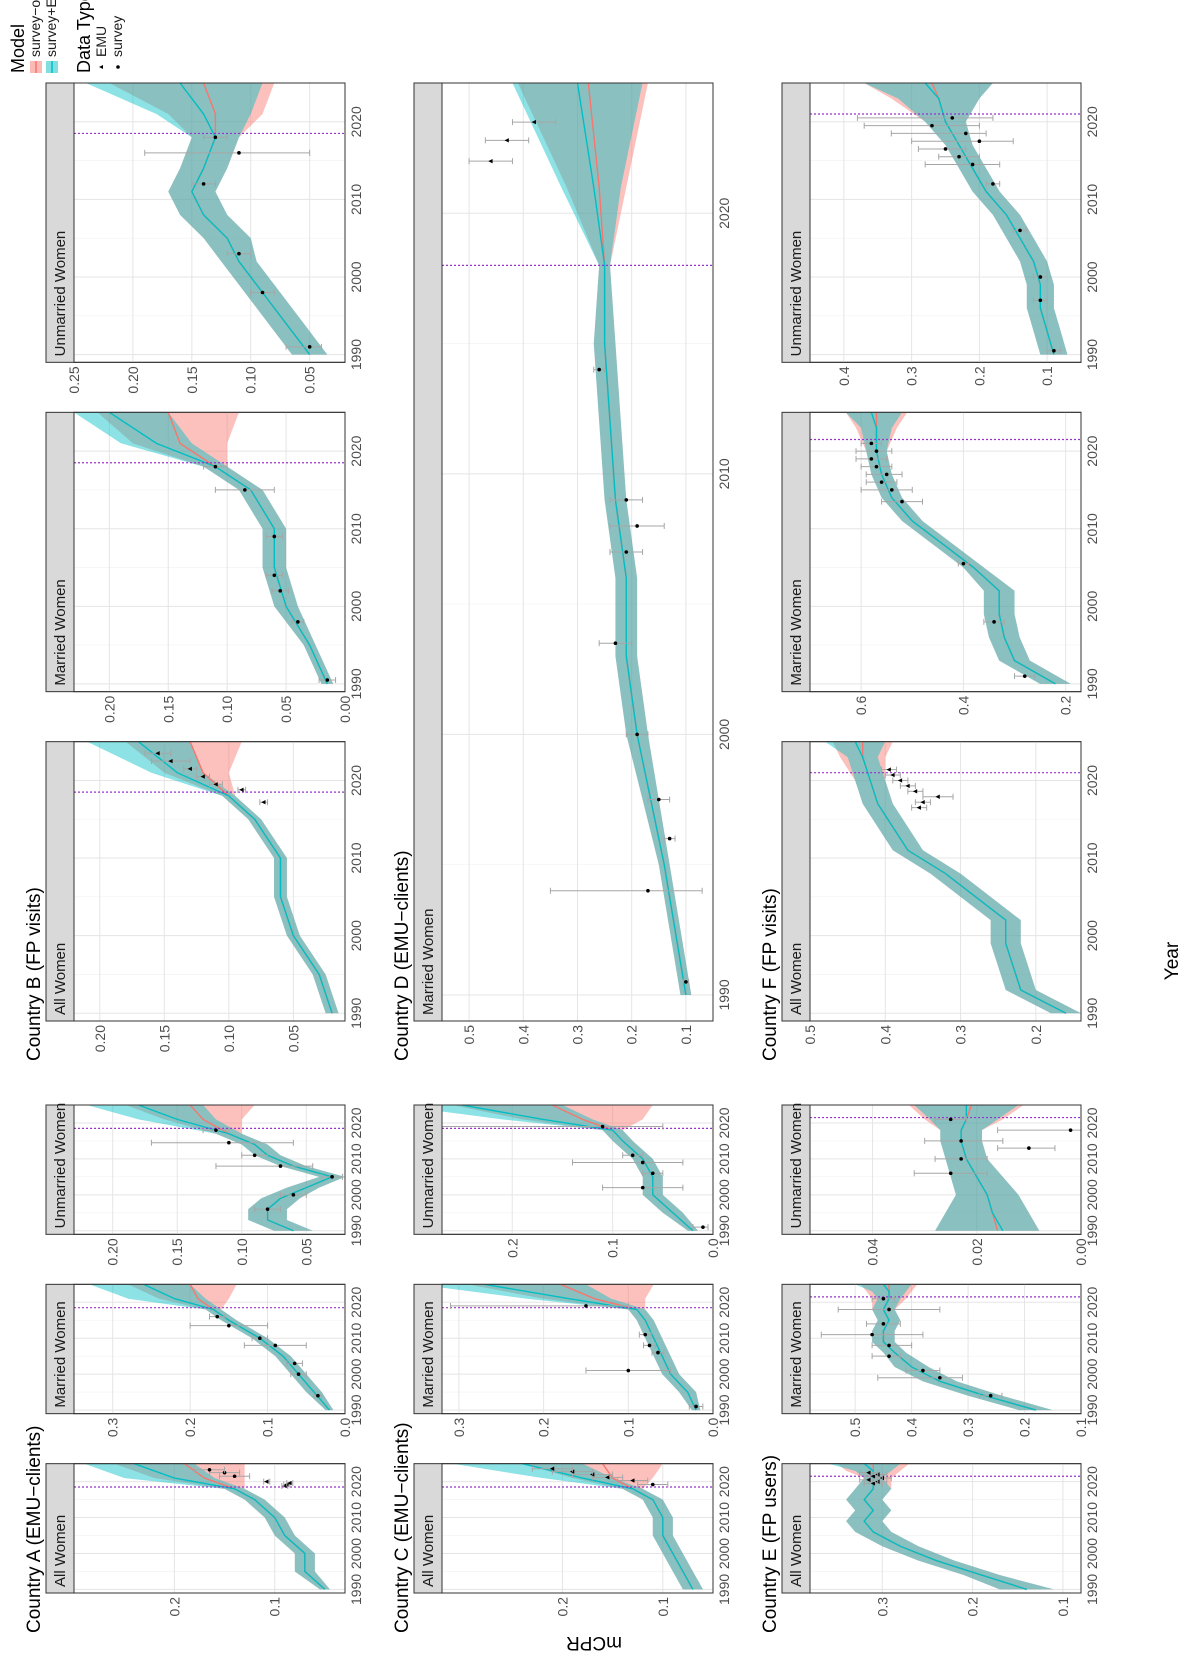 This screenshot has height=1661, width=1187. Describe the element at coordinates (402, 955) in the screenshot. I see `country-title: Country D (EMU−clients)` at that location.